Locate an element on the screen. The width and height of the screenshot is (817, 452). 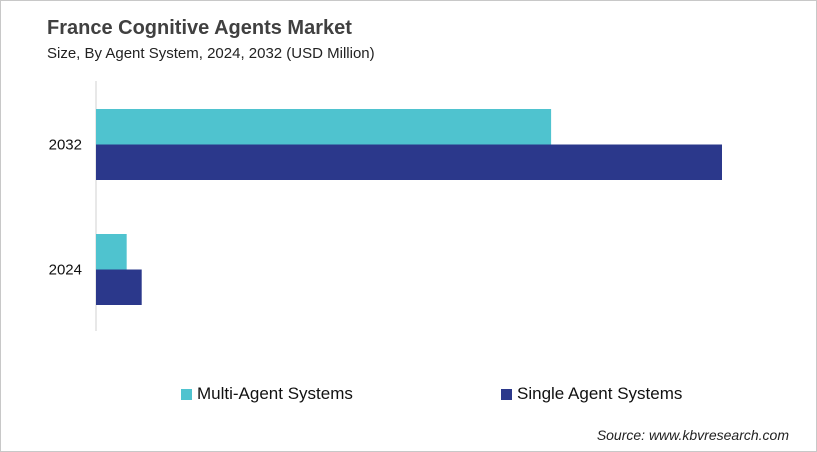
legend-swatch-multi-agent is located at coordinates (186, 394).